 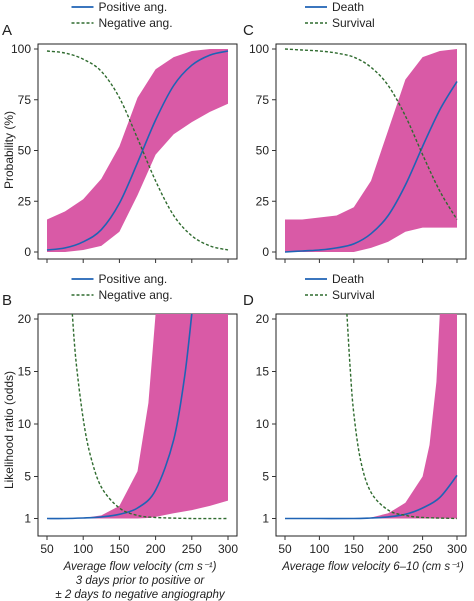 What do you see at coordinates (228, 549) in the screenshot?
I see `panel-b-xtick-label: 300` at bounding box center [228, 549].